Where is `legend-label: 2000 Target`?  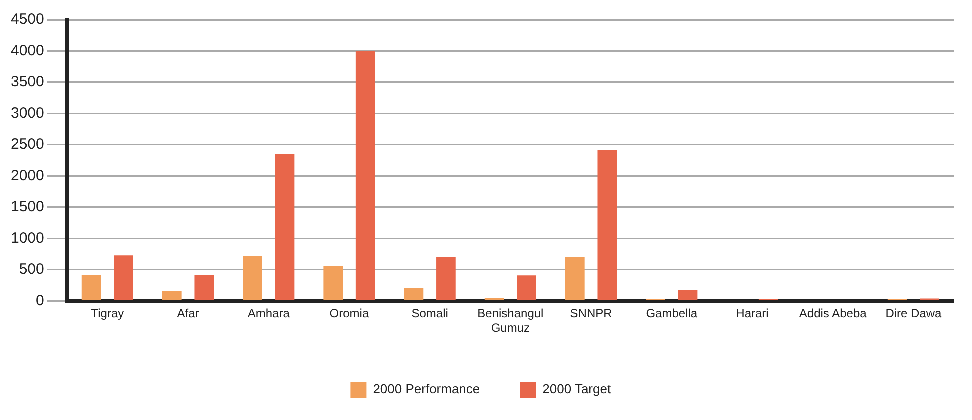
legend-label: 2000 Target is located at coordinates (577, 389).